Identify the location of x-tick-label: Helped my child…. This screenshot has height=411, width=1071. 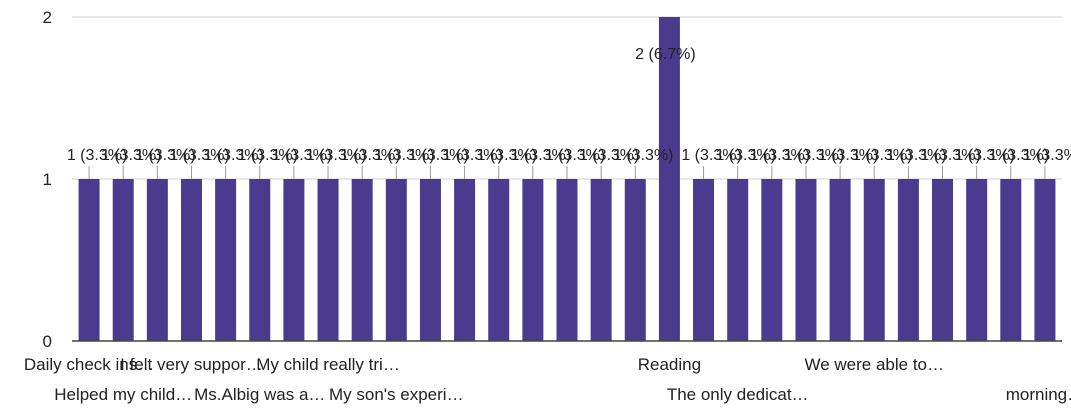
(123, 394).